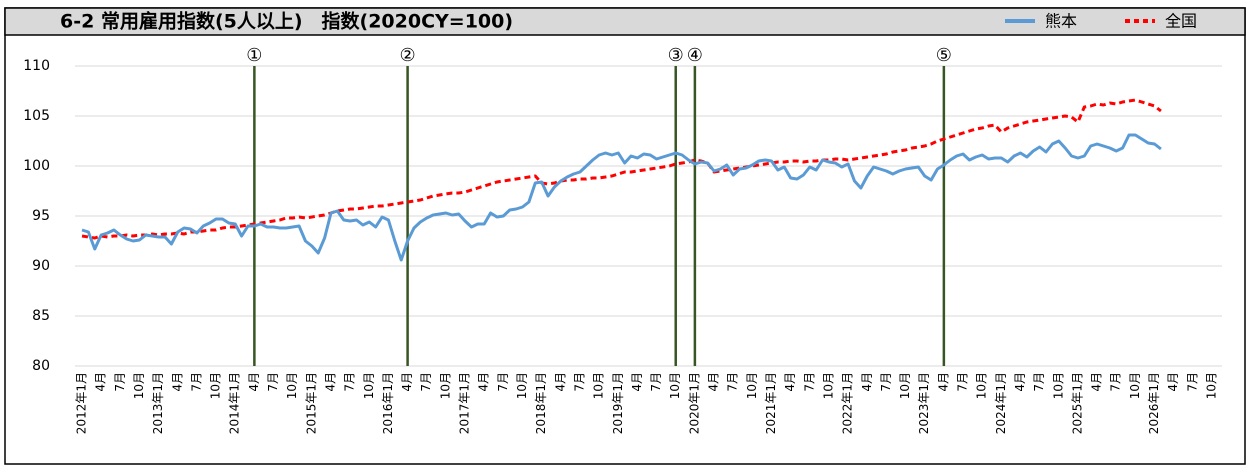 Image resolution: width=1250 pixels, height=474 pixels. I want to click on event-label: ①, so click(254, 55).